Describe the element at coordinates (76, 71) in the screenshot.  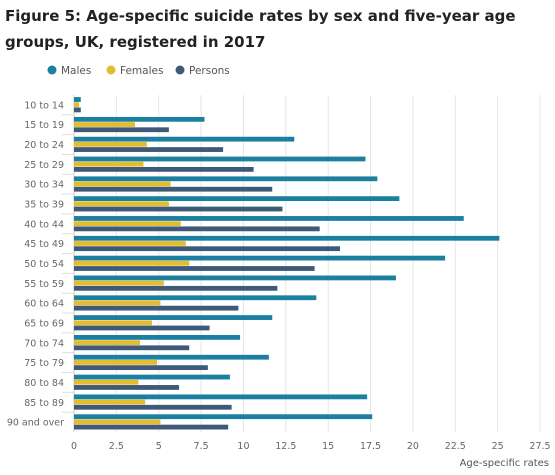
I see `legend-label-males: Males` at that location.